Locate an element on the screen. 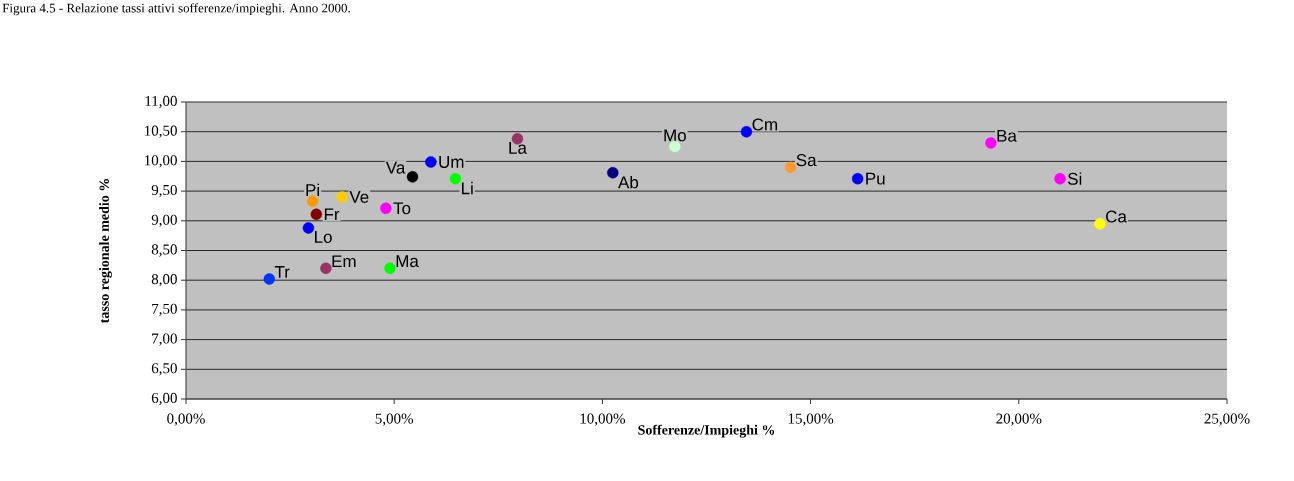 This screenshot has height=481, width=1294. series-label: Ba is located at coordinates (1007, 135).